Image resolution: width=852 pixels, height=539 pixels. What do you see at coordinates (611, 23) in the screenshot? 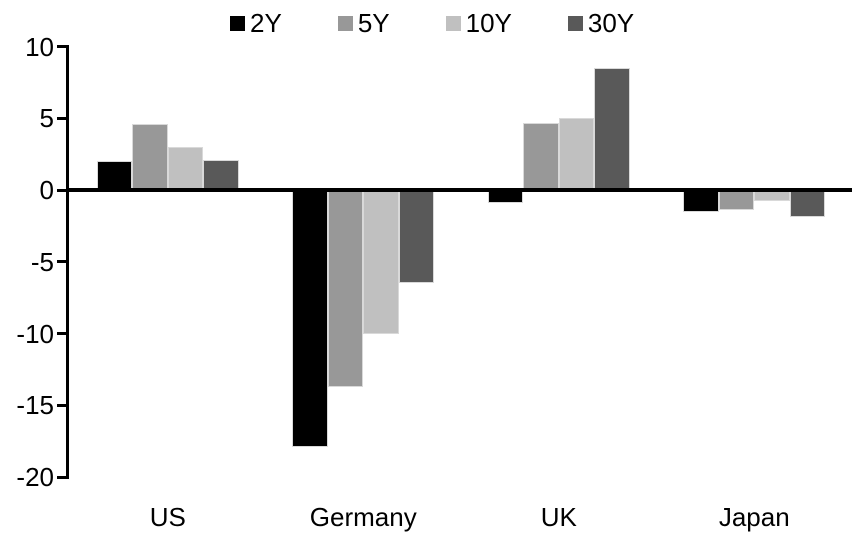
I see `legend-label-30y: 30Y` at bounding box center [611, 23].